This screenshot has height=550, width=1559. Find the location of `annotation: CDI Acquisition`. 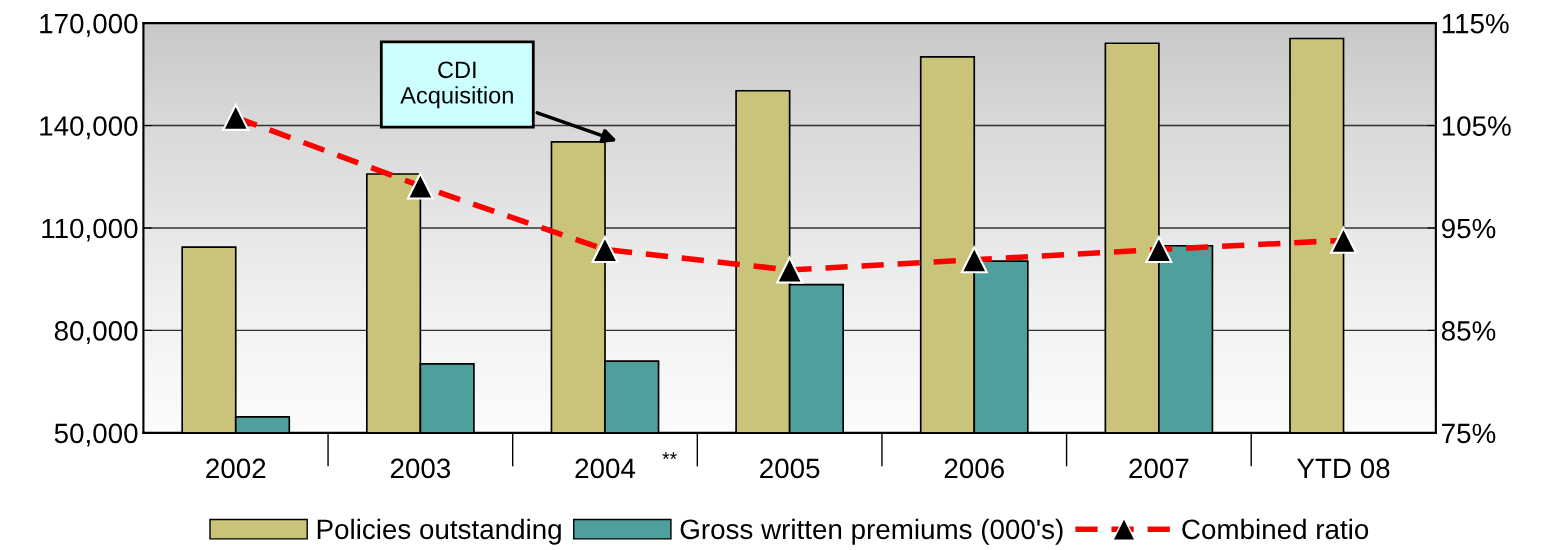

annotation: CDI Acquisition is located at coordinates (456, 85).